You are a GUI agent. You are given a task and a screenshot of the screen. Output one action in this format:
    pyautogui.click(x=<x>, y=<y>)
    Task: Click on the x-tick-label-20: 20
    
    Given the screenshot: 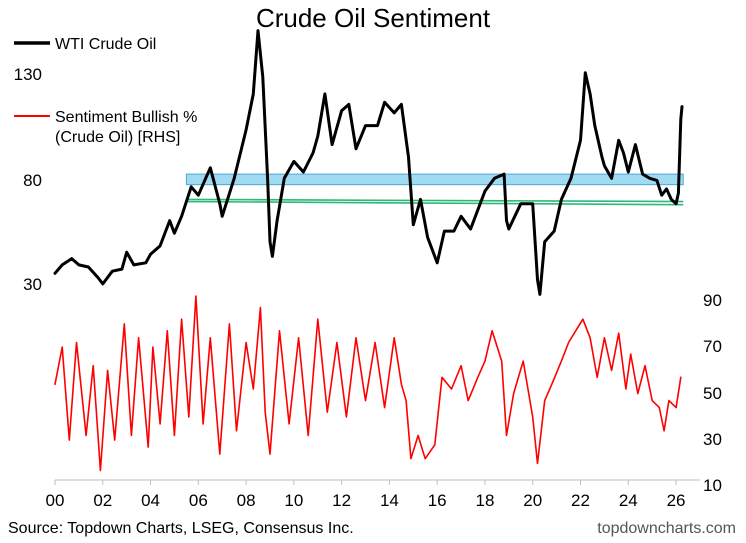 What is the action you would take?
    pyautogui.click(x=532, y=500)
    